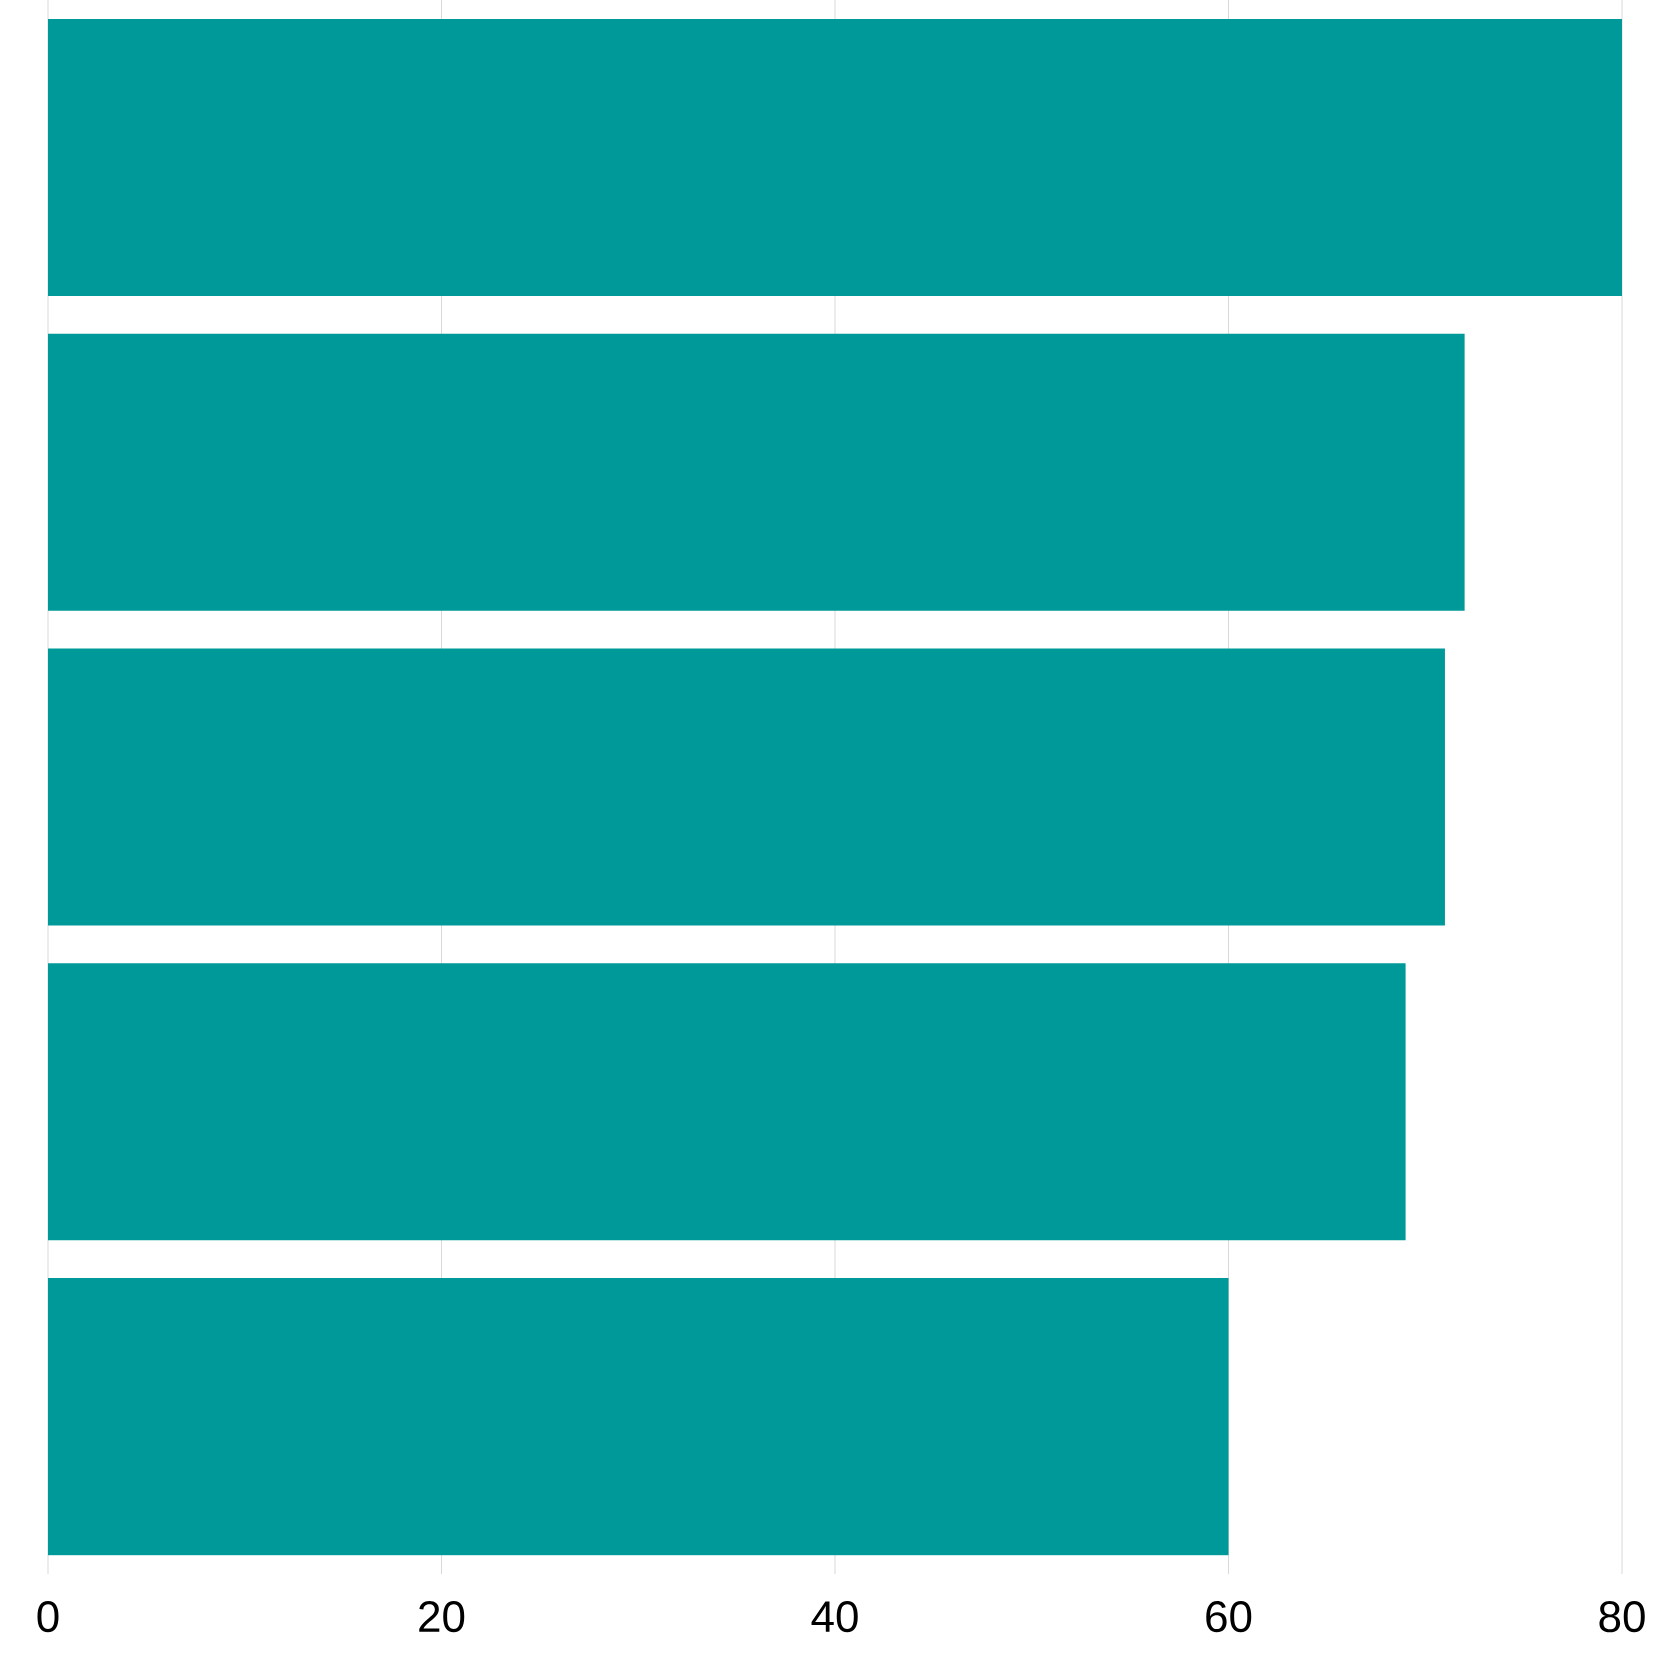 Image resolution: width=1680 pixels, height=1680 pixels. Describe the element at coordinates (834, 1617) in the screenshot. I see `x-tick-label: 40` at that location.